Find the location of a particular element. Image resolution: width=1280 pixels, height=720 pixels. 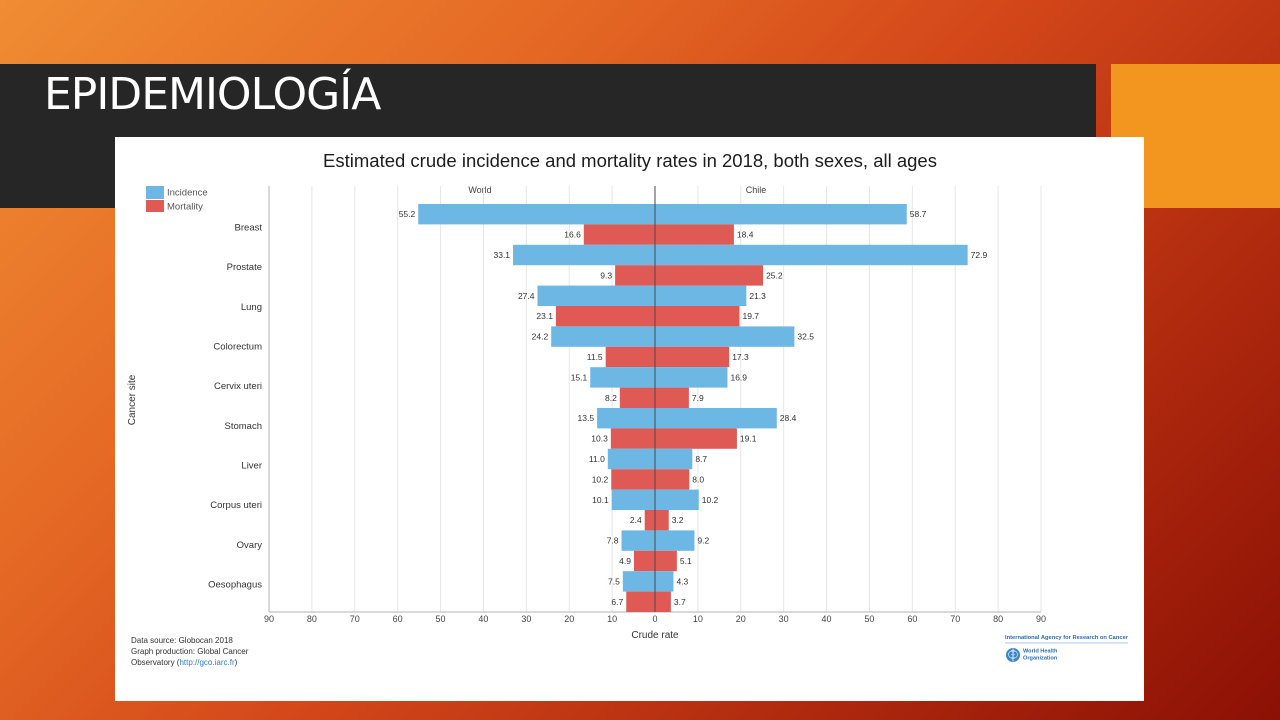

observatory-link: http://gco.iarc.fr is located at coordinates (206, 662).